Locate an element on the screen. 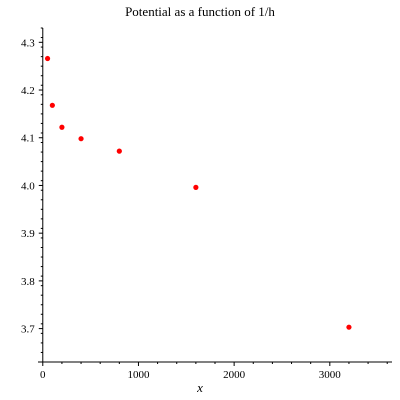  x-tick-label: 2000 is located at coordinates (234, 375).